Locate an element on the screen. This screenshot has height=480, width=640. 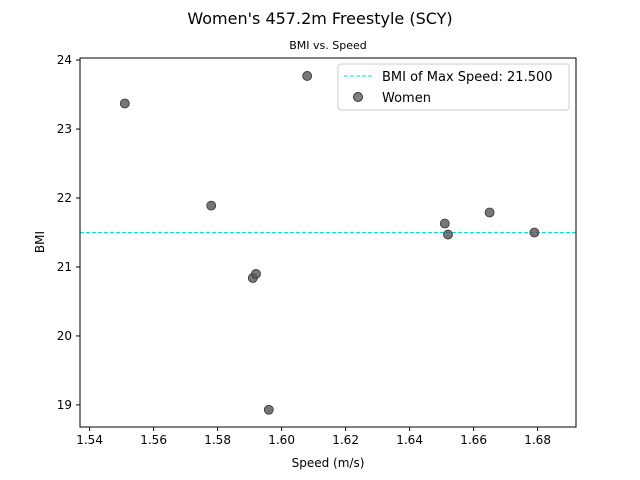
x-tick-label: 1.58 is located at coordinates (217, 440).